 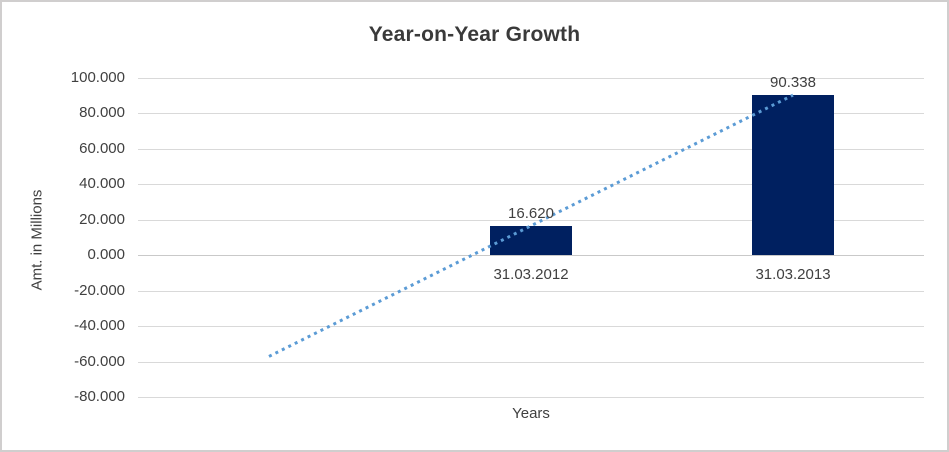 What do you see at coordinates (474, 34) in the screenshot?
I see `chart-title: Year-on-Year Growth` at bounding box center [474, 34].